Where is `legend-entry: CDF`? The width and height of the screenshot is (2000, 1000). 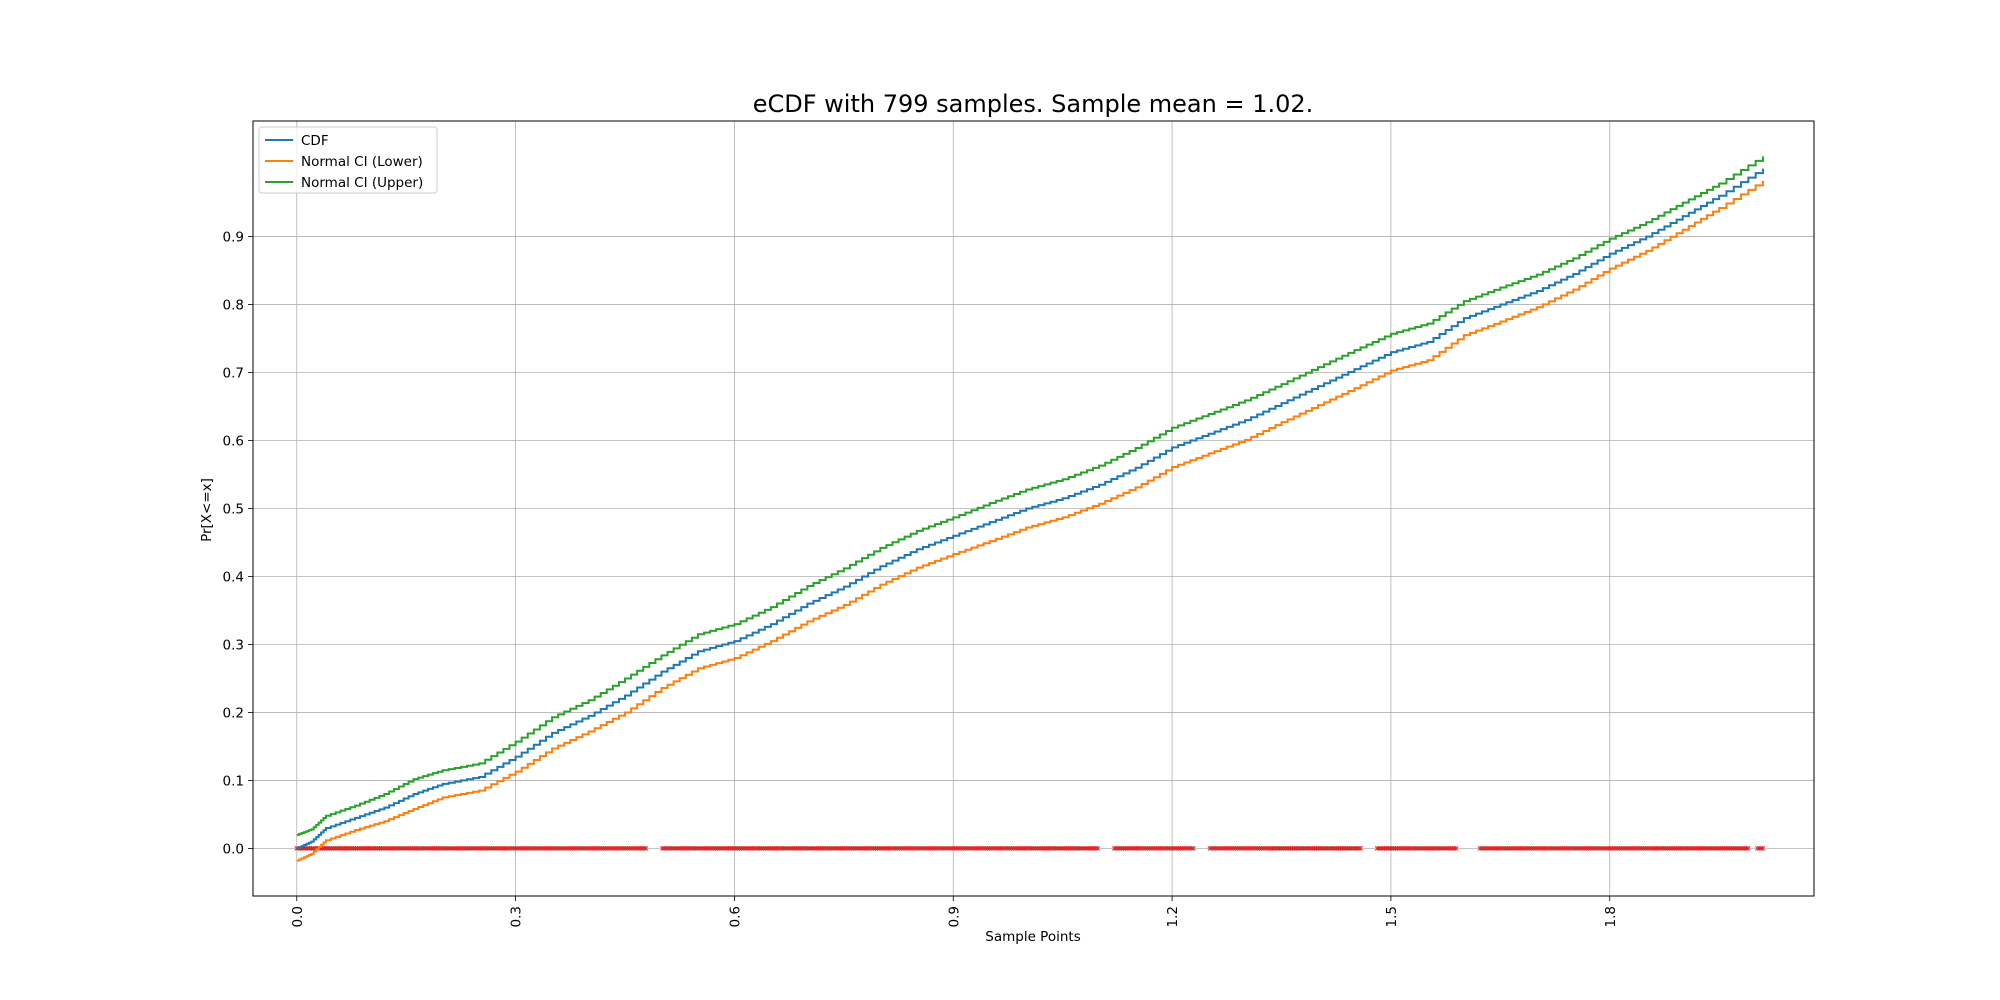
legend-entry: CDF is located at coordinates (315, 141).